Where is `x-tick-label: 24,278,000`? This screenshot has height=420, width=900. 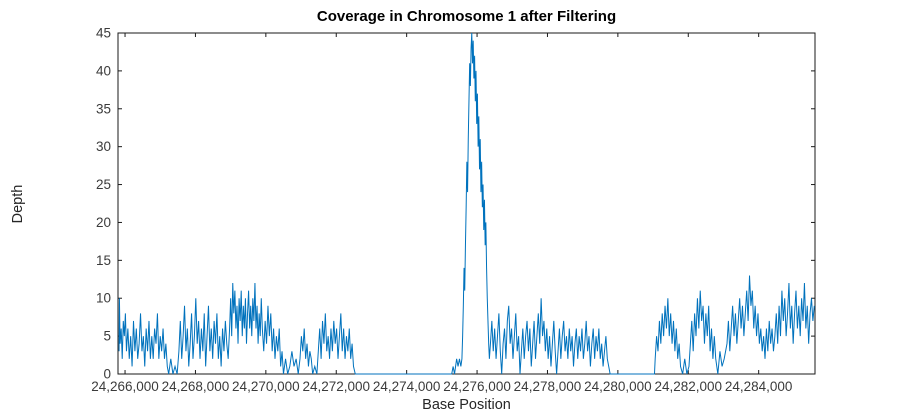 x-tick-label: 24,278,000 is located at coordinates (548, 386).